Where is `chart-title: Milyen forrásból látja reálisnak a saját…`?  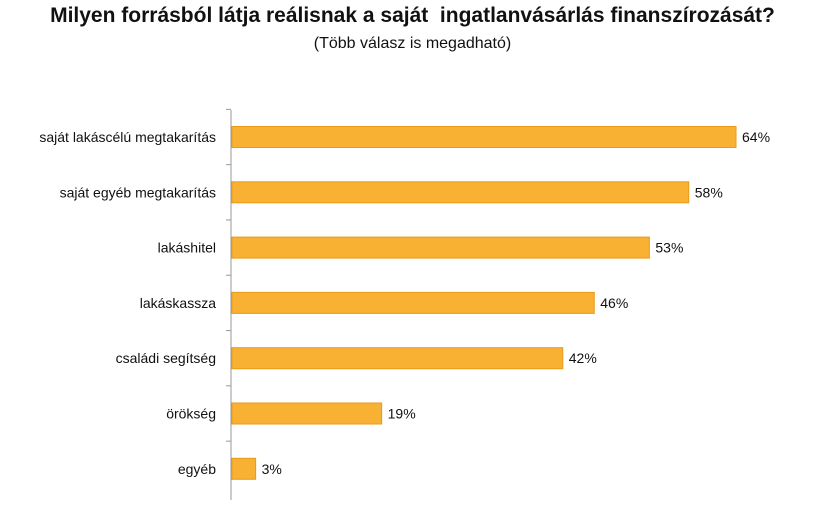
chart-title: Milyen forrásból látja reálisnak a saját… is located at coordinates (412, 15).